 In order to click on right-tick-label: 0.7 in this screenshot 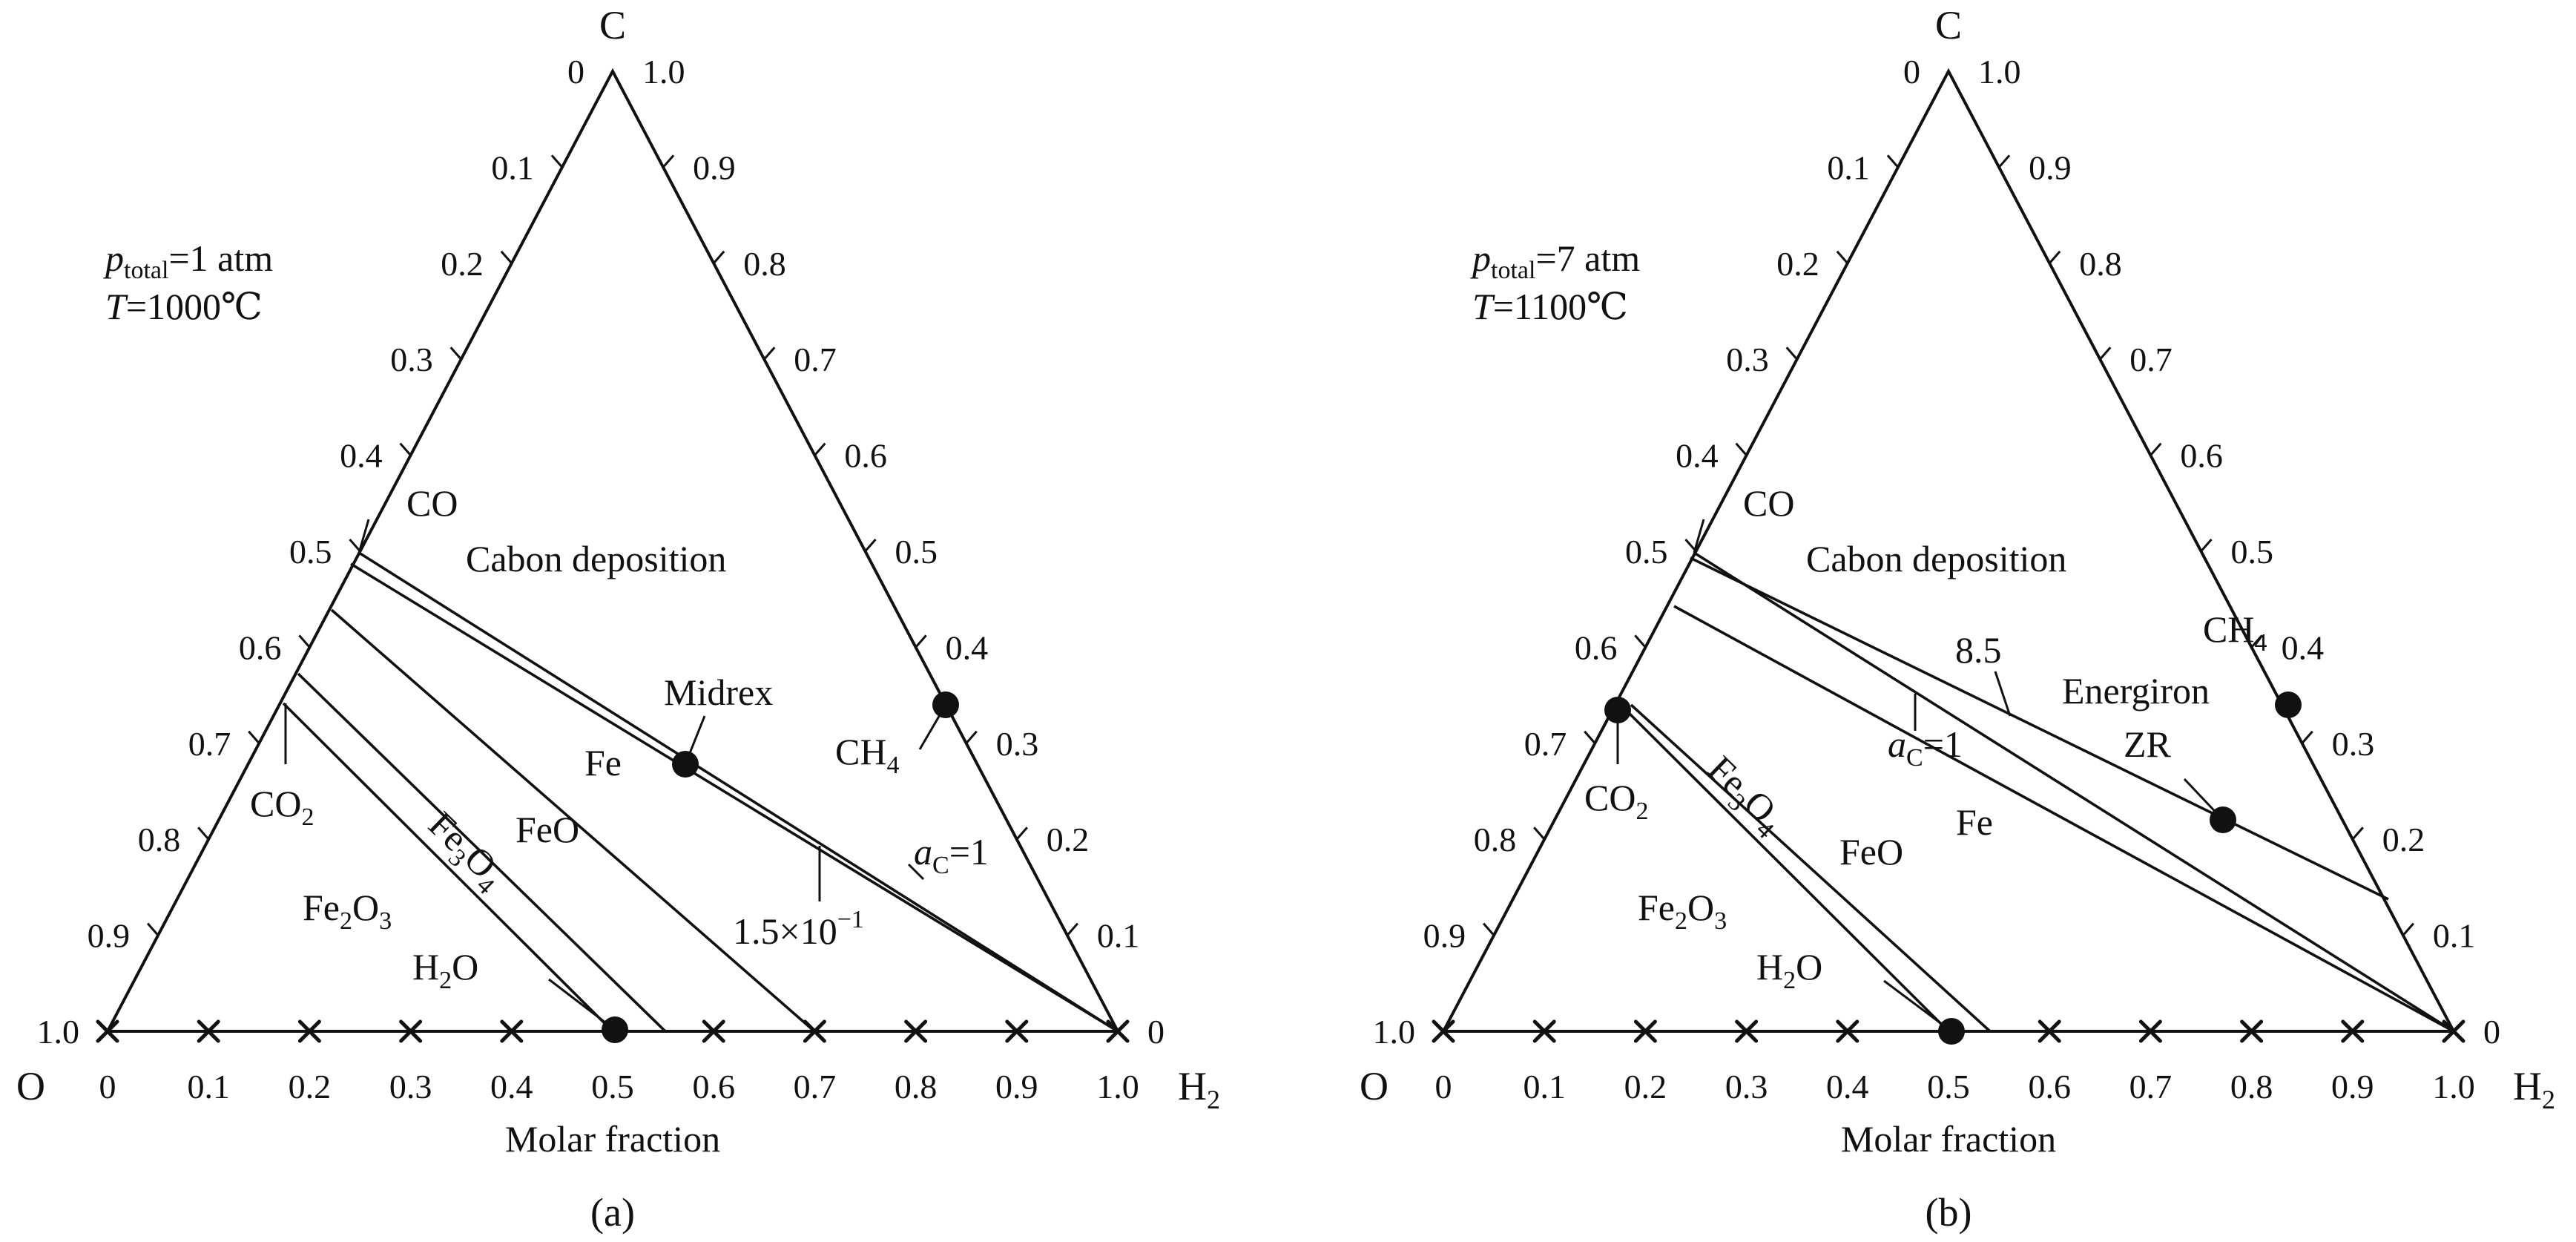, I will do `click(2151, 359)`.